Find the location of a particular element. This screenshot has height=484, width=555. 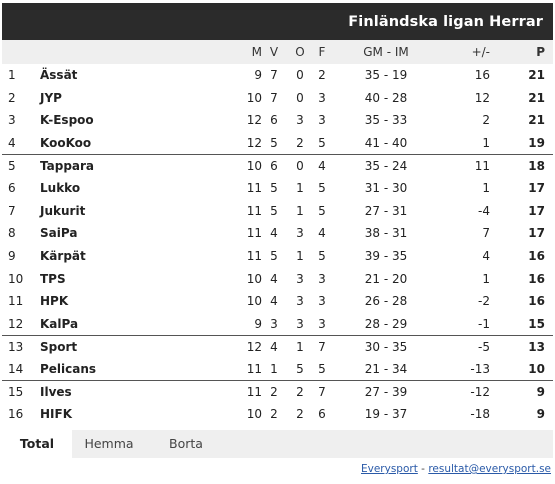

team-name: JYP is located at coordinates (51, 97).